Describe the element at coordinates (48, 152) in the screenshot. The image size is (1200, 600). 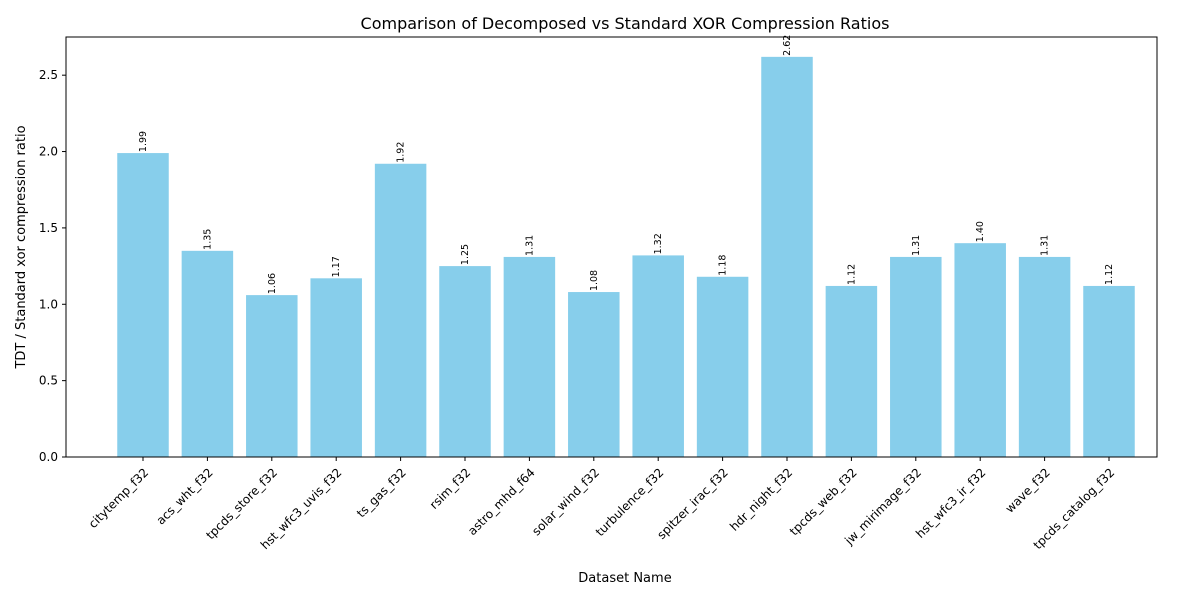
I see `y-tick-label: 2.0` at that location.